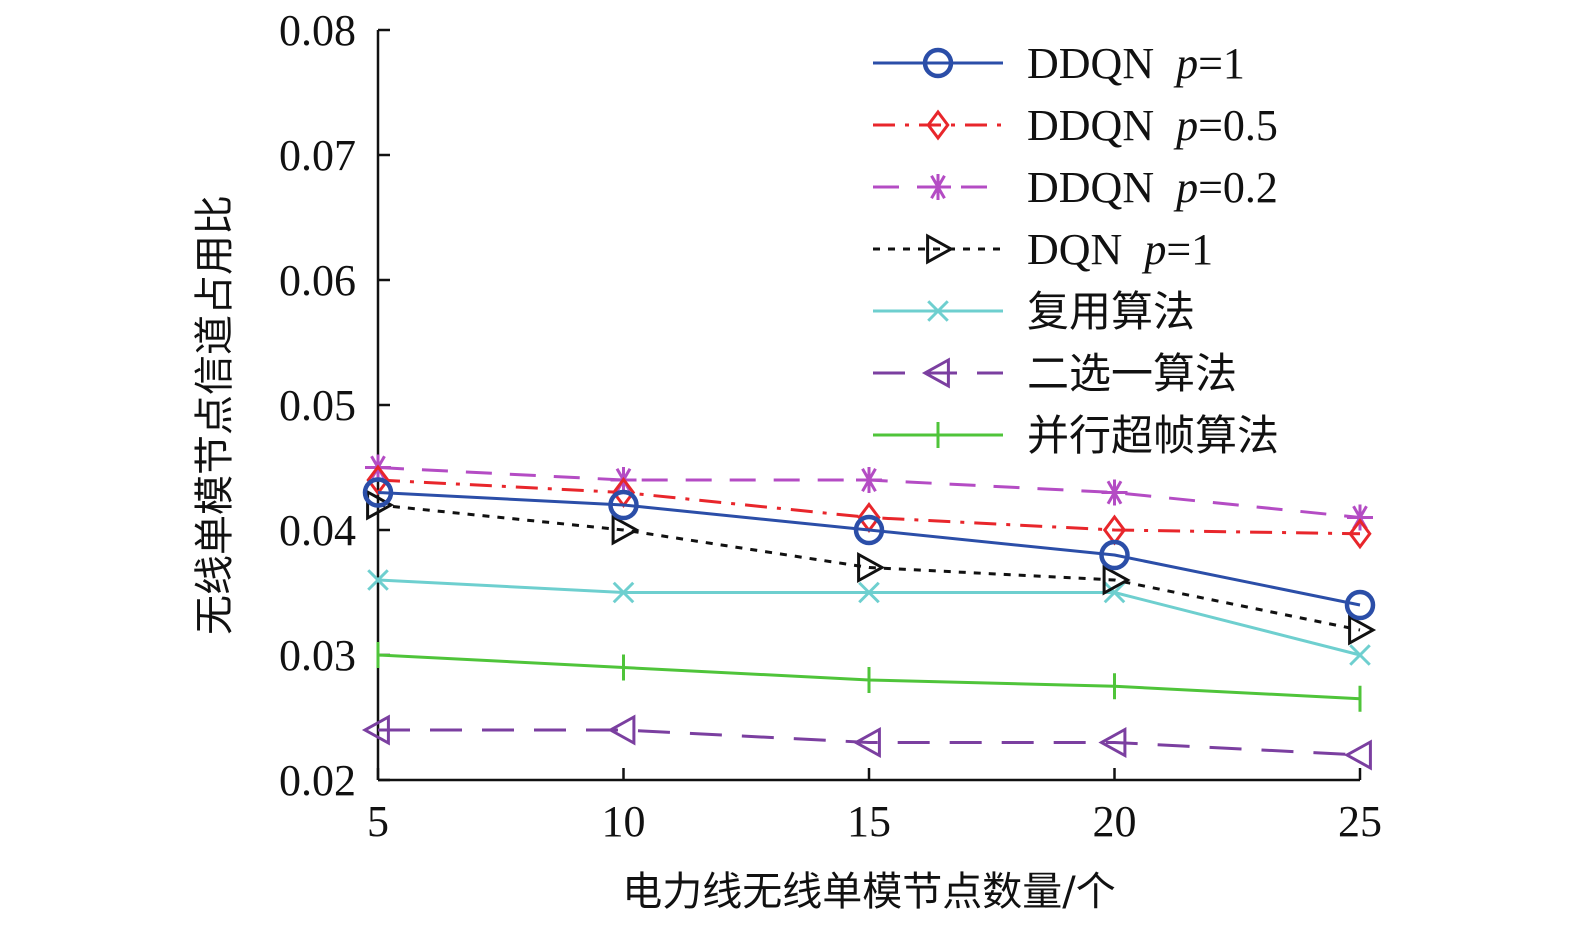  I want to click on legend-label-value: =0.2, so click(1238, 187).